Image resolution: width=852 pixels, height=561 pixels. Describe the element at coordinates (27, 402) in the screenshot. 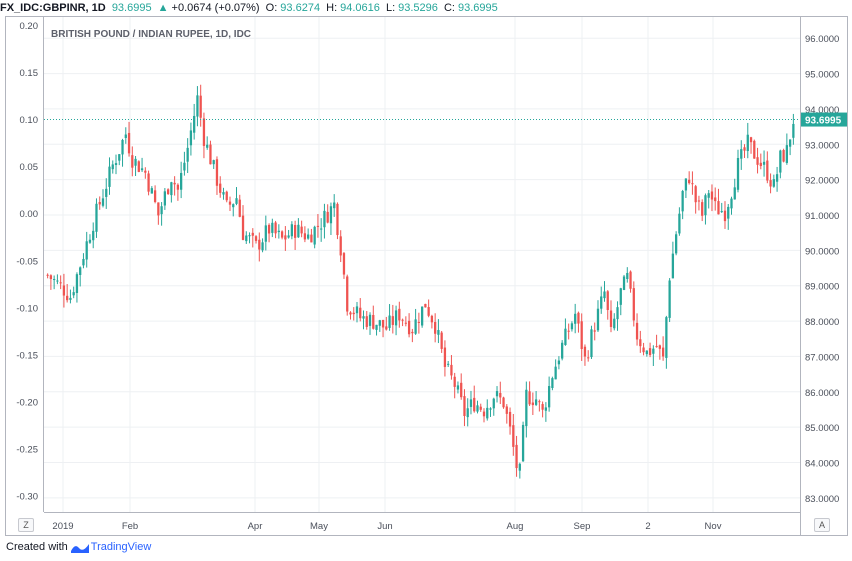

I see `left-tick-label: -0.20` at that location.